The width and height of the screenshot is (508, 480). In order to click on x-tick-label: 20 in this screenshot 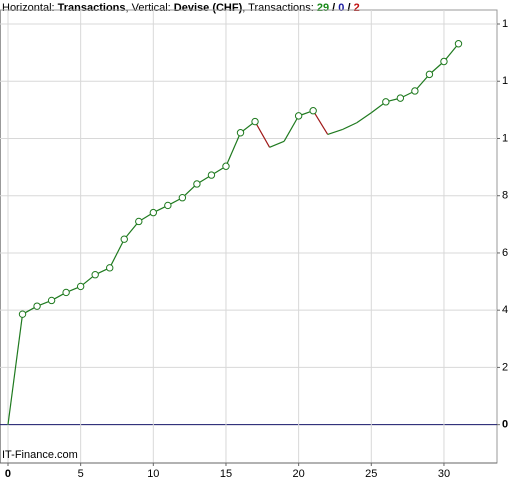, I will do `click(299, 474)`.